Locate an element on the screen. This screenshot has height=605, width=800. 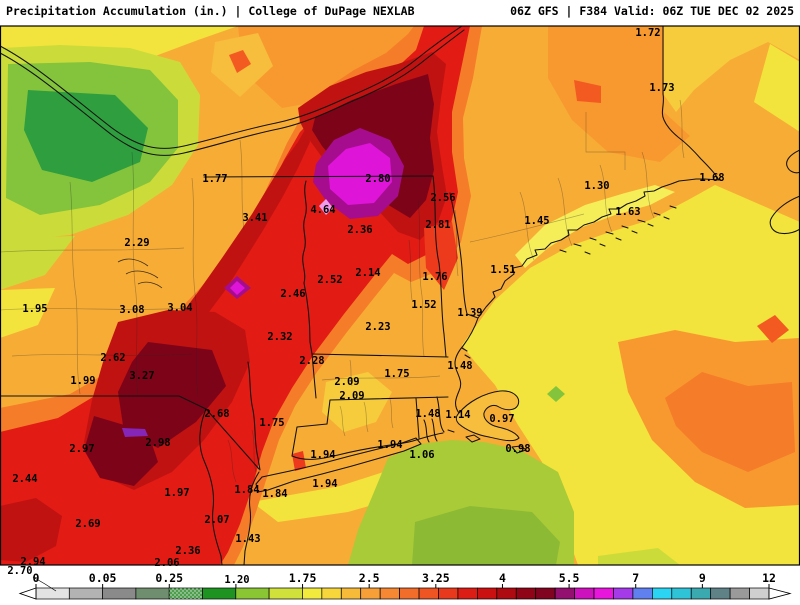
contour-label: 1.72 is located at coordinates (647, 33).